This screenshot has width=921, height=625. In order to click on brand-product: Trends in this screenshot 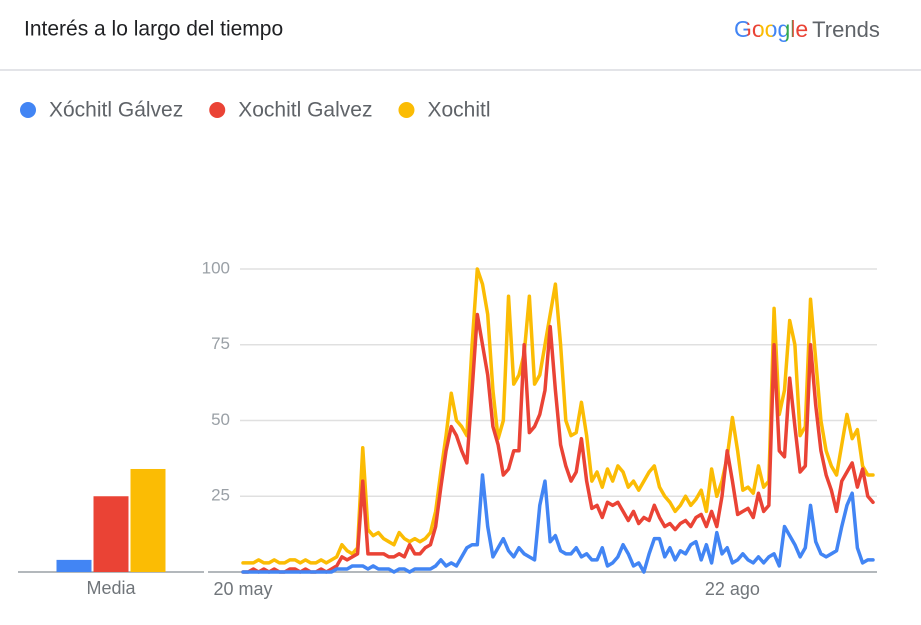, I will do `click(846, 29)`.